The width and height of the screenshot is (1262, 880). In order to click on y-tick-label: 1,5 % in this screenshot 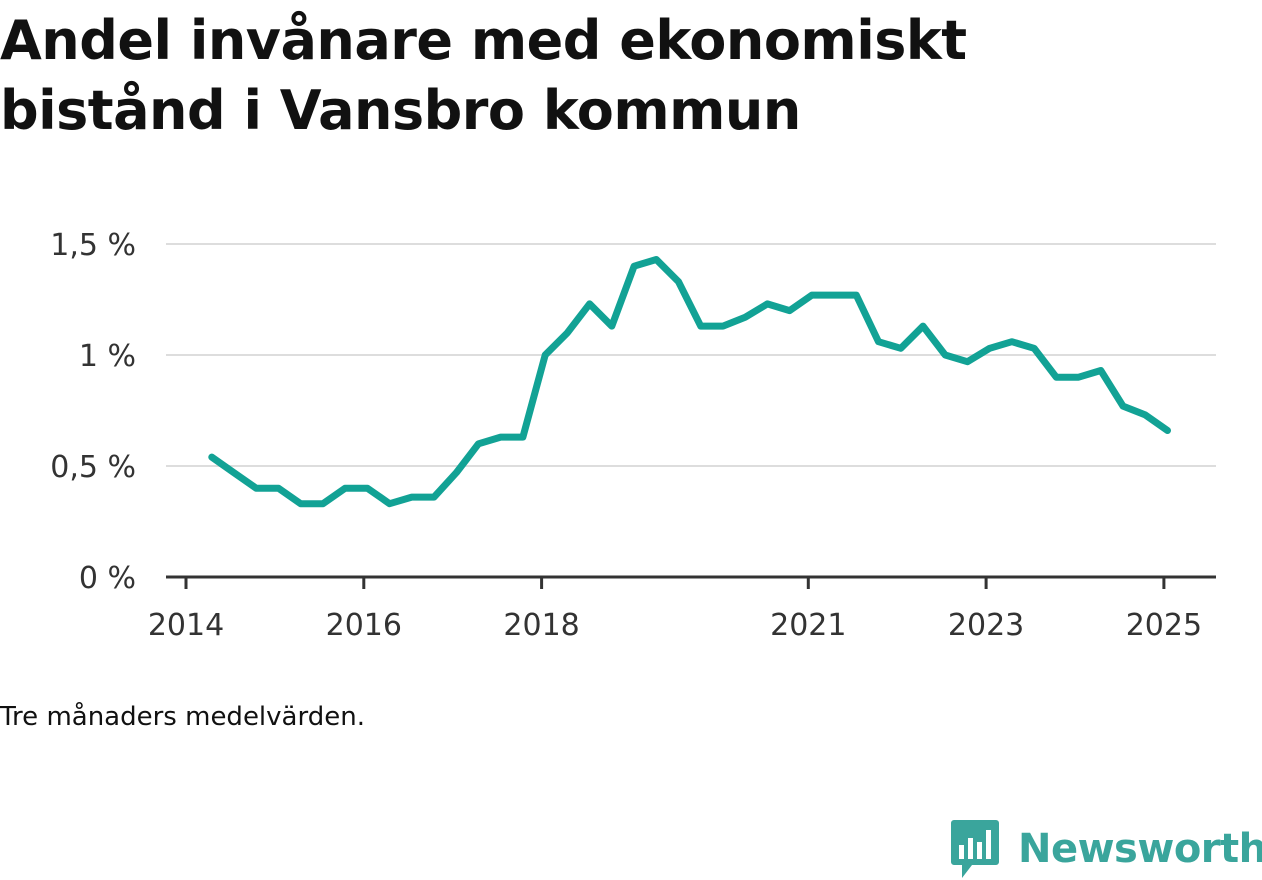, I will do `click(93, 245)`.